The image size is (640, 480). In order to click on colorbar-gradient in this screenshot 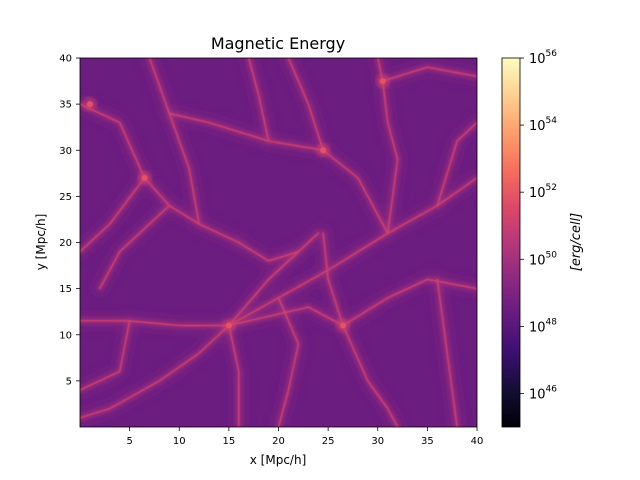, I will do `click(511, 242)`.